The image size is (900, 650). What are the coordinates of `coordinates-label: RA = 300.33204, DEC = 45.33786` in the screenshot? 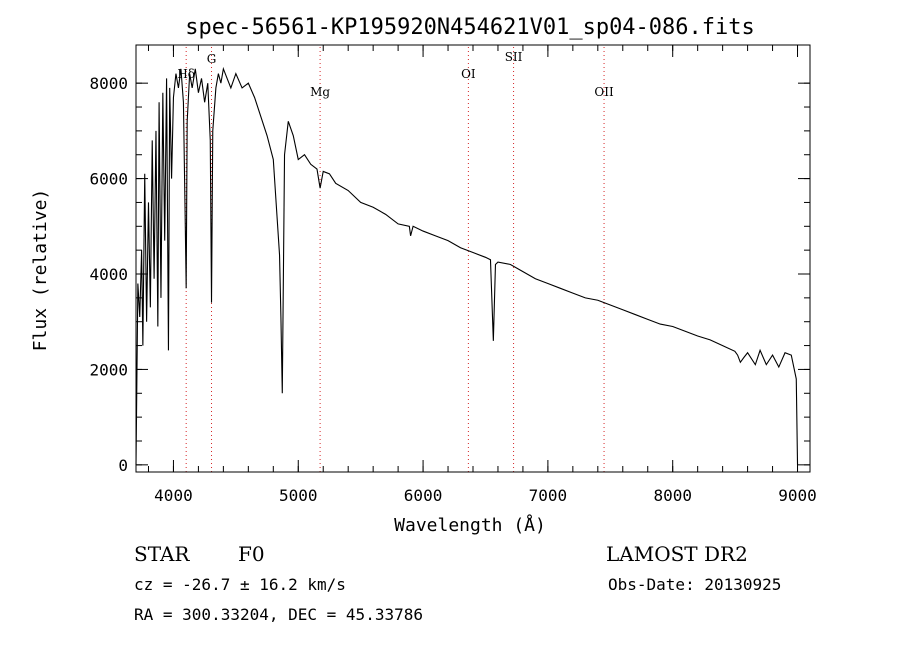 It's located at (278, 614).